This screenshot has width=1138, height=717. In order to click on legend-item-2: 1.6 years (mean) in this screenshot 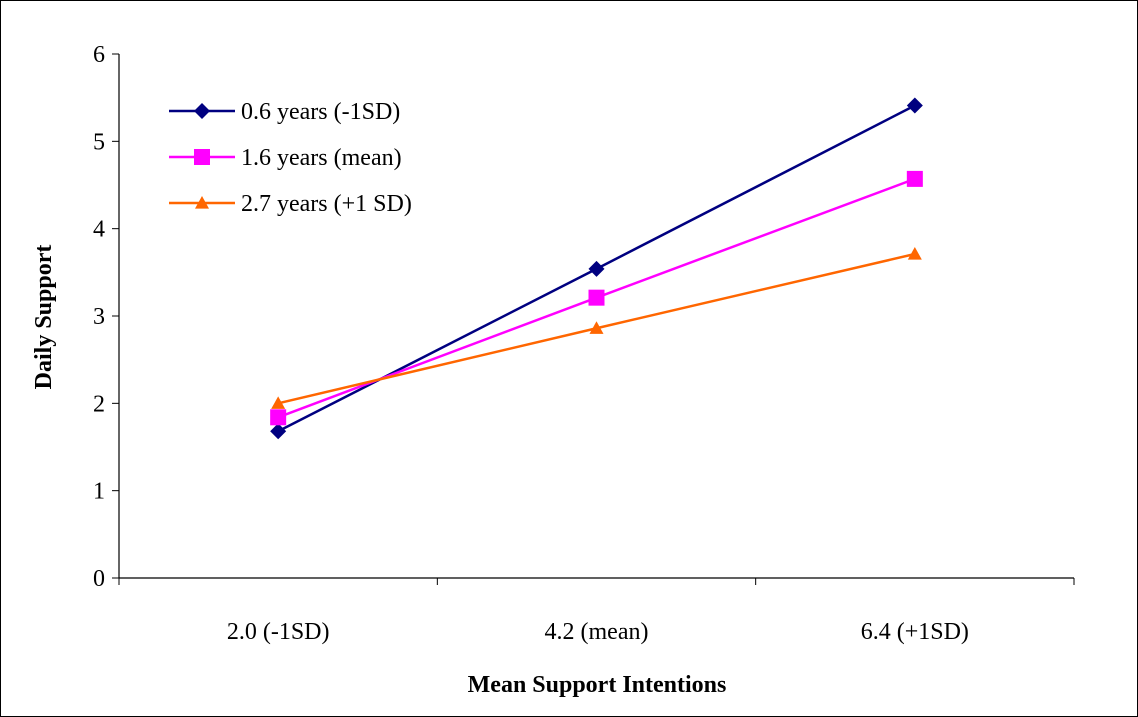, I will do `click(285, 158)`.